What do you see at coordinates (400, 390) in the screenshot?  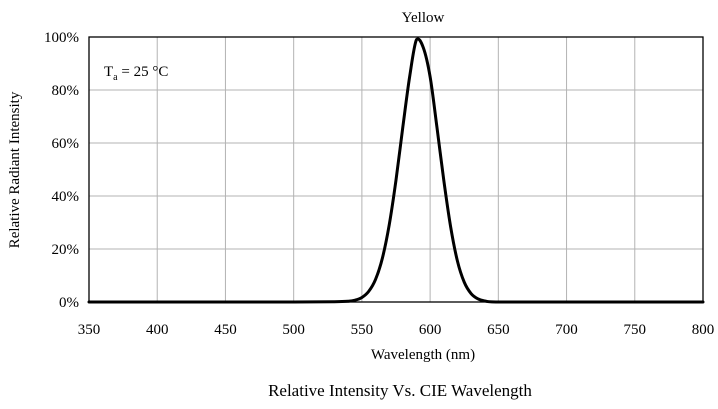 I see `chart-caption: Relative Intensity Vs. CIE Wavelength` at bounding box center [400, 390].